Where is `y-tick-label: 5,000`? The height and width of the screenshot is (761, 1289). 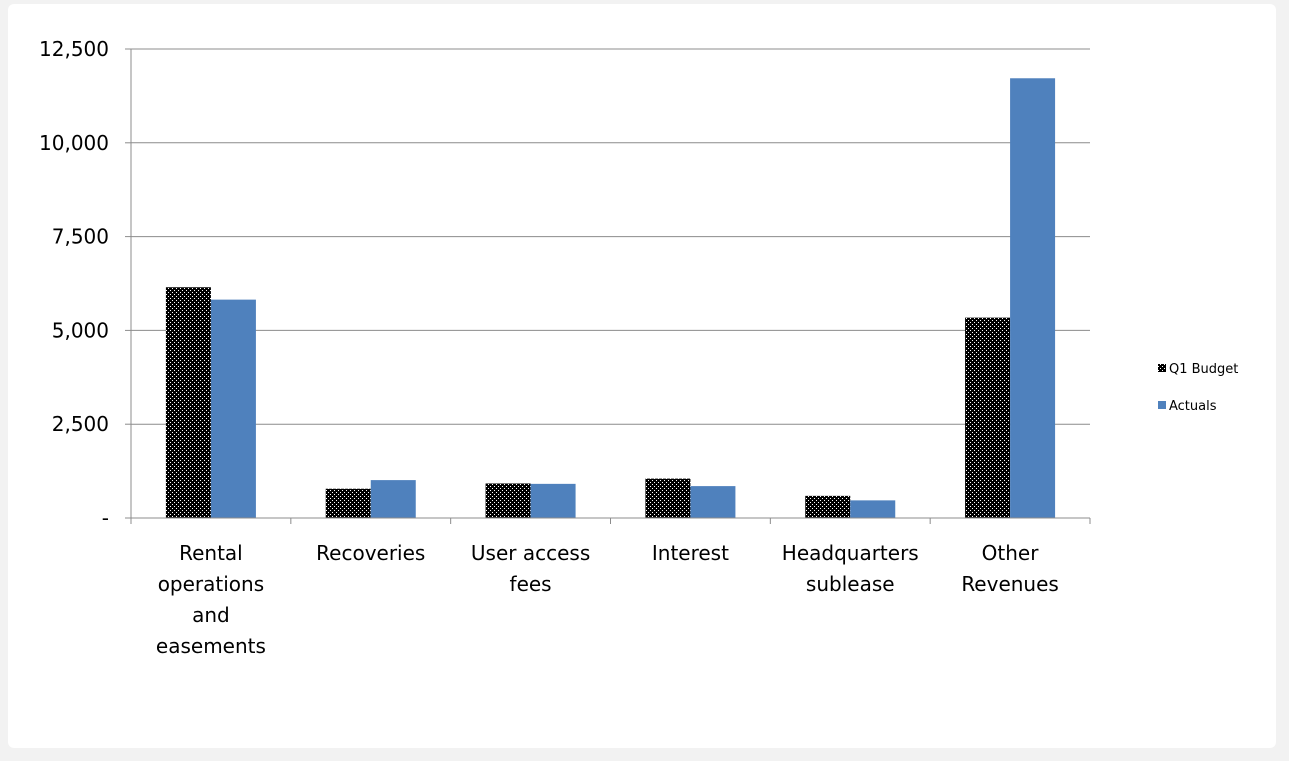 y-tick-label: 5,000 is located at coordinates (80, 330).